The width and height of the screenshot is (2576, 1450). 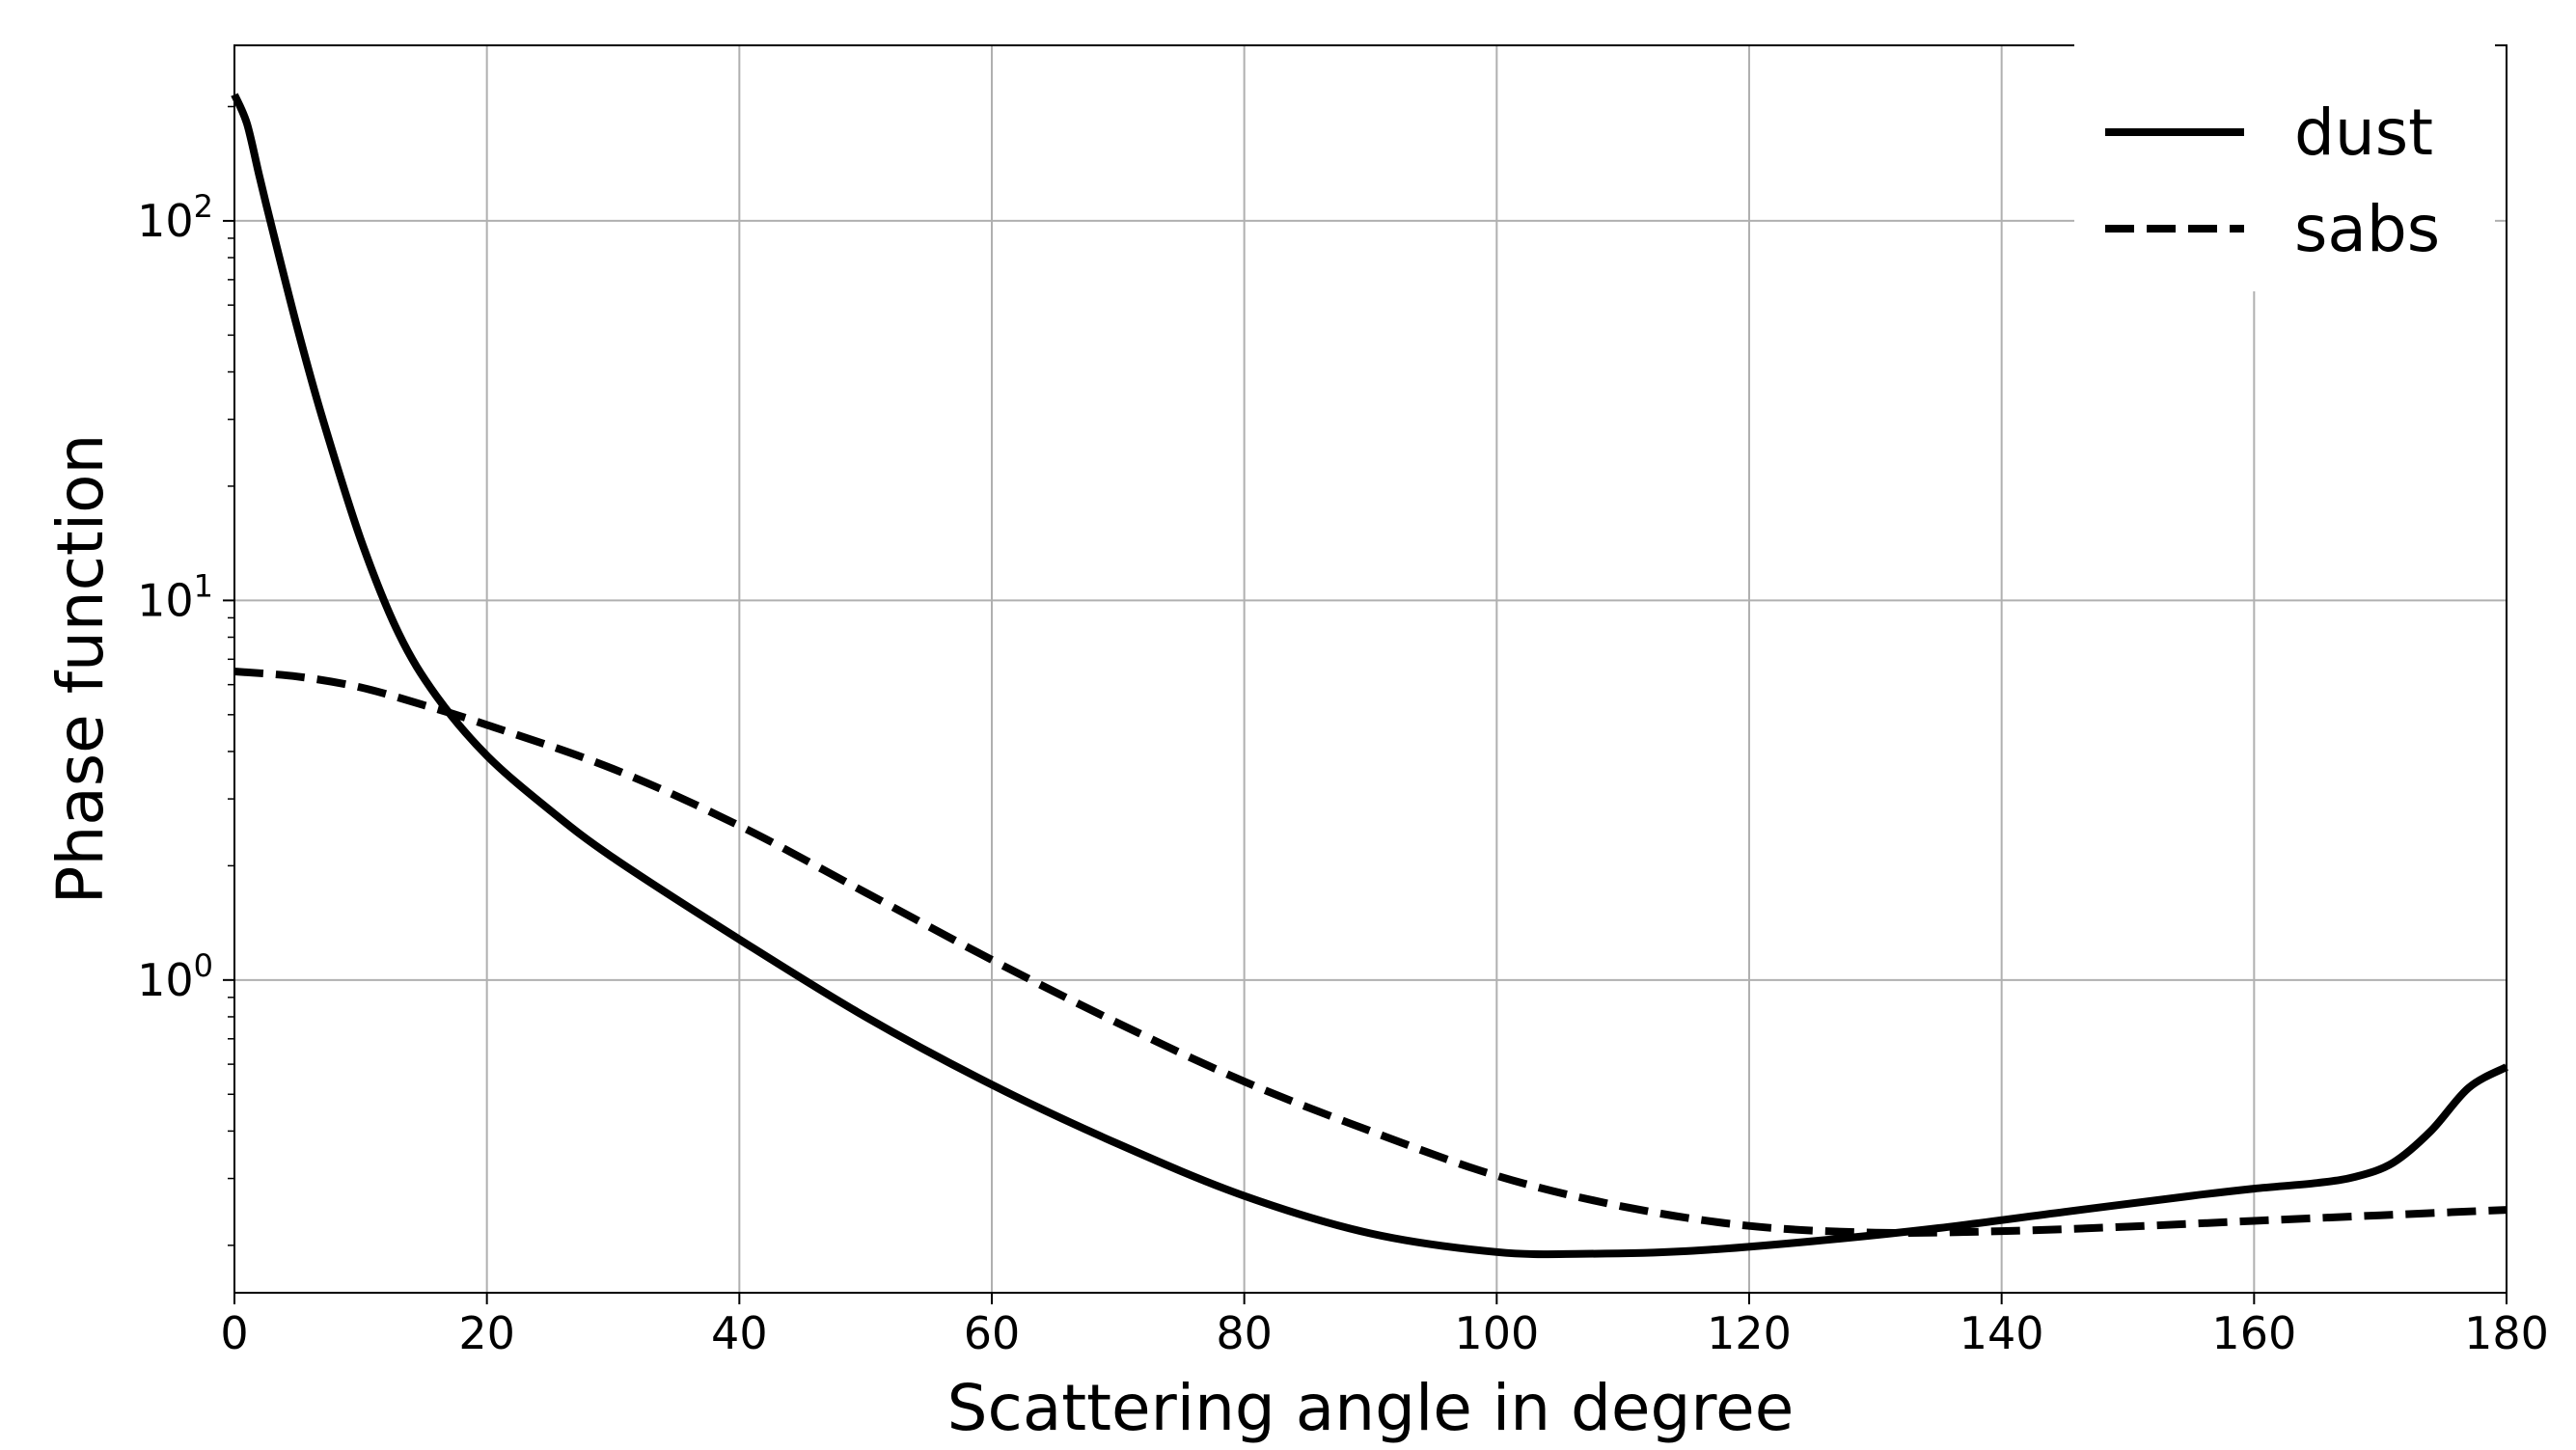 I want to click on legend-label-dust: dust, so click(x=2363, y=133).